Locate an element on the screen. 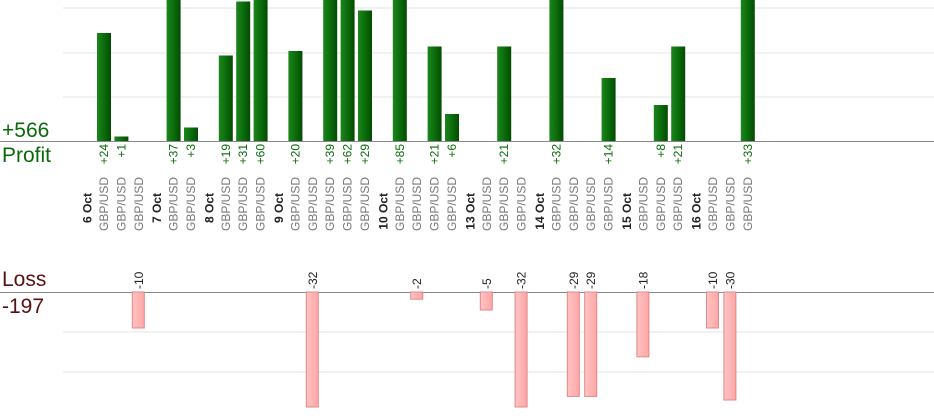  date-label: 9 Oct is located at coordinates (279, 208).